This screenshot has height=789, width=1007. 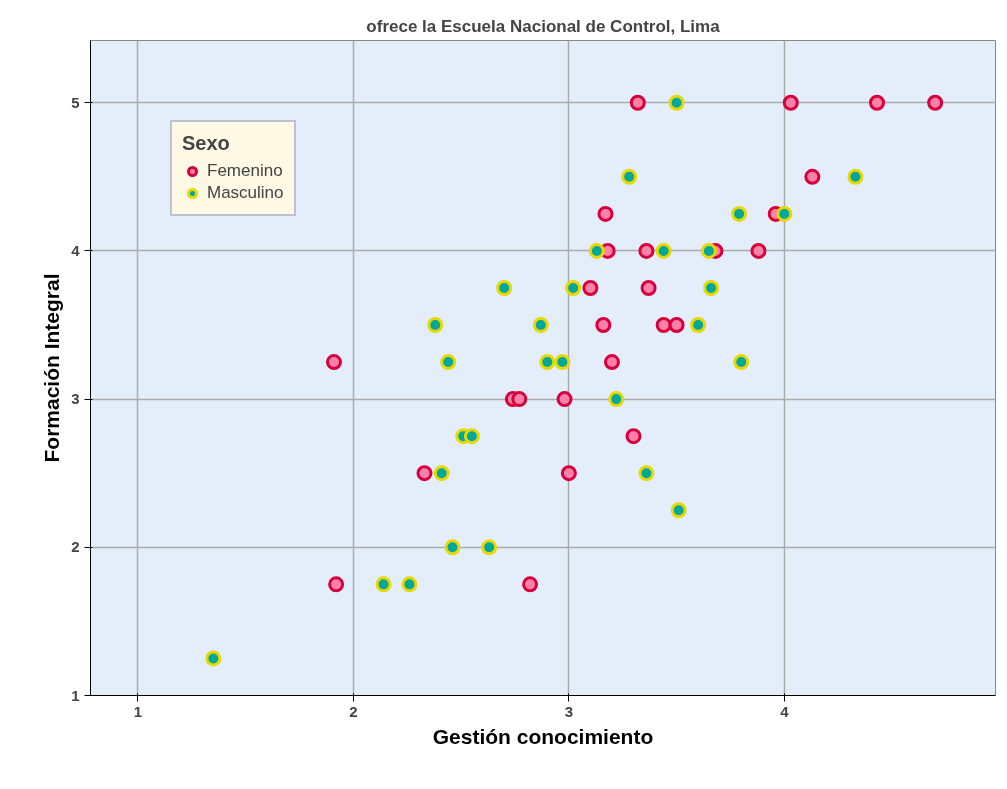 What do you see at coordinates (76, 250) in the screenshot?
I see `y-tick-label: 4` at bounding box center [76, 250].